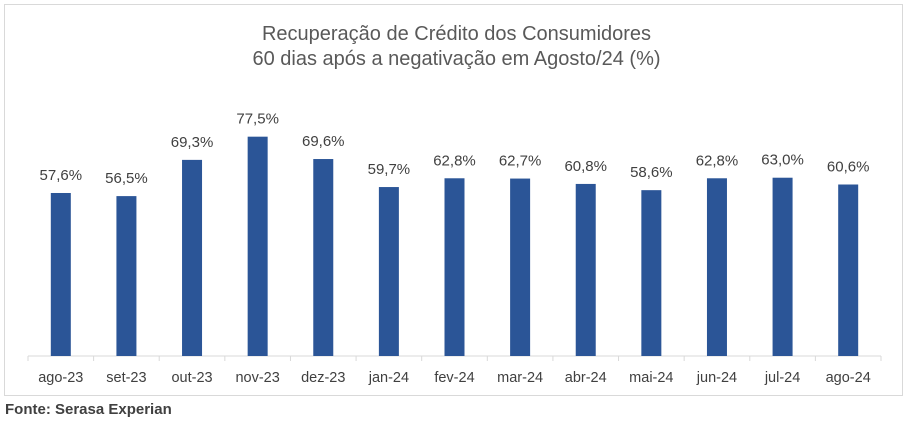  What do you see at coordinates (126, 178) in the screenshot?
I see `data-label: 56,5%` at bounding box center [126, 178].